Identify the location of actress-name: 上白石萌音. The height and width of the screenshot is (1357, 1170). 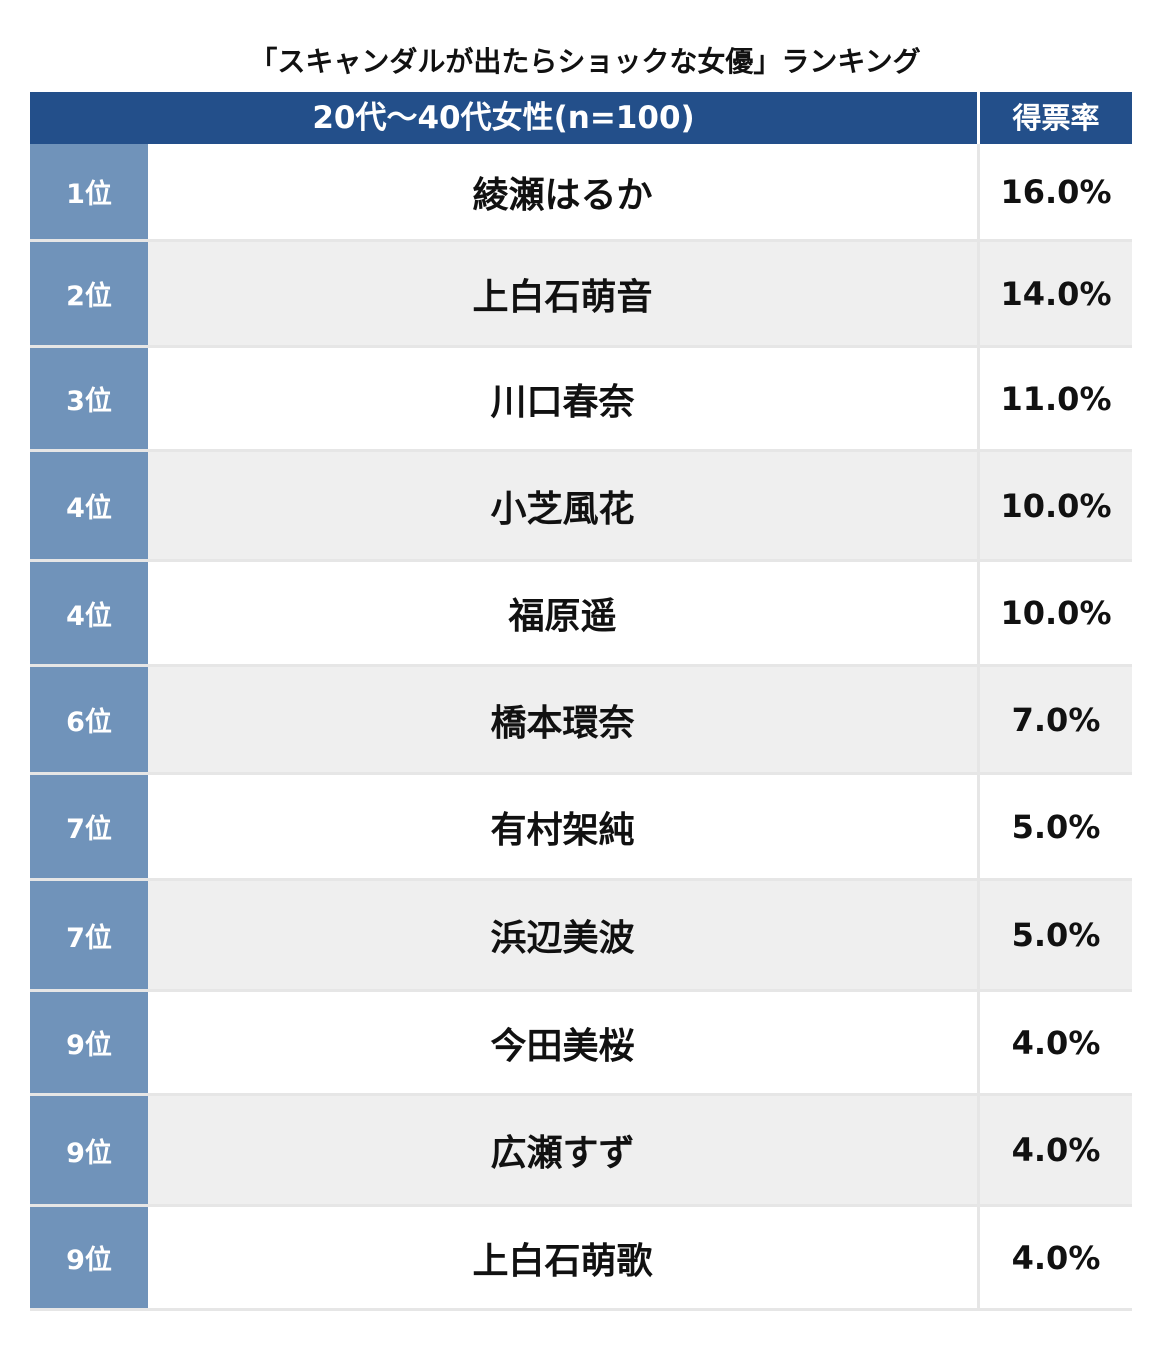
(562, 293).